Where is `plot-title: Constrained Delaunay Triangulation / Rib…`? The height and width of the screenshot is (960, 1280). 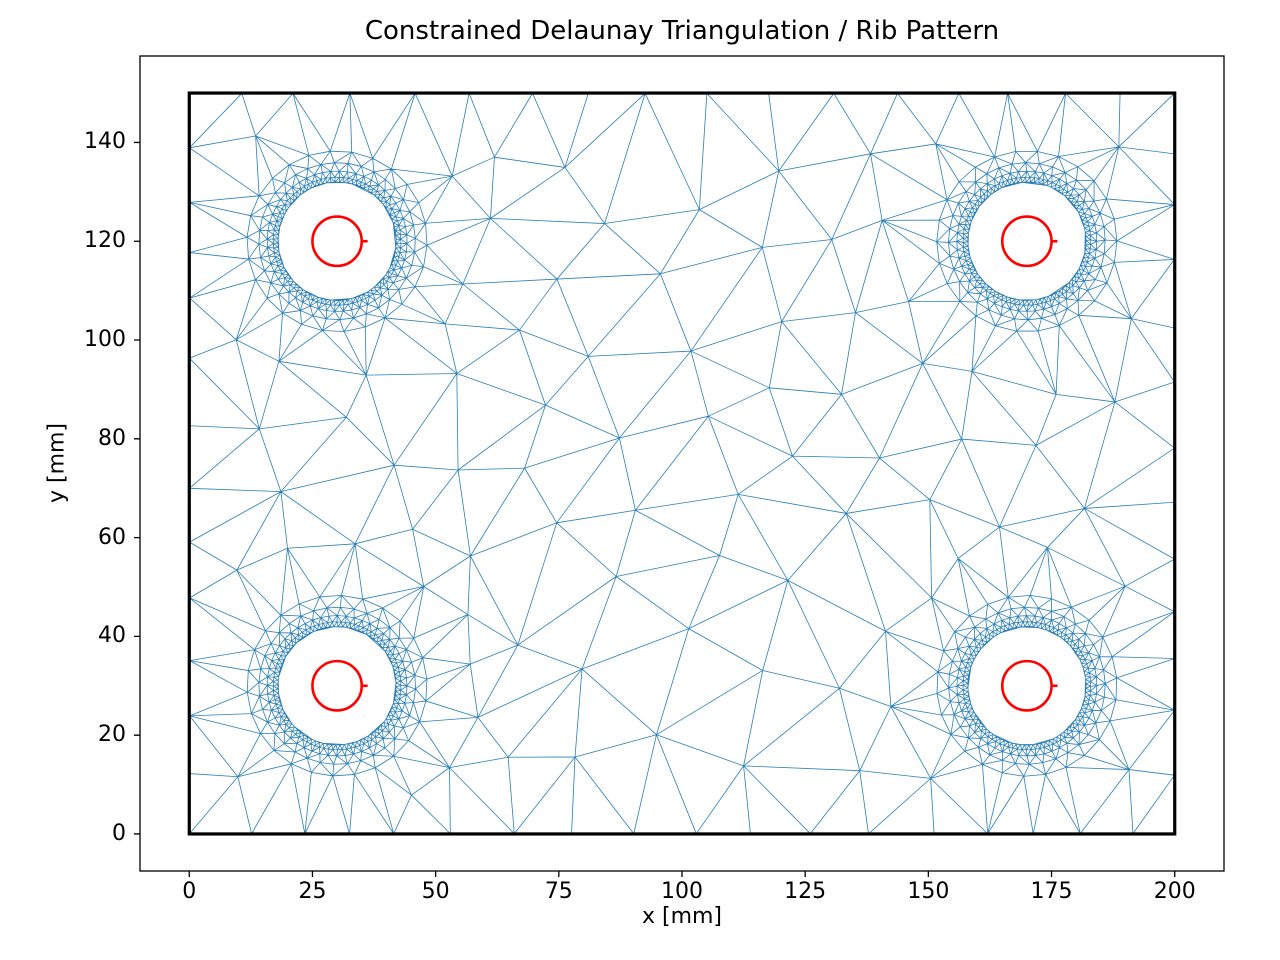 plot-title: Constrained Delaunay Triangulation / Rib… is located at coordinates (682, 31).